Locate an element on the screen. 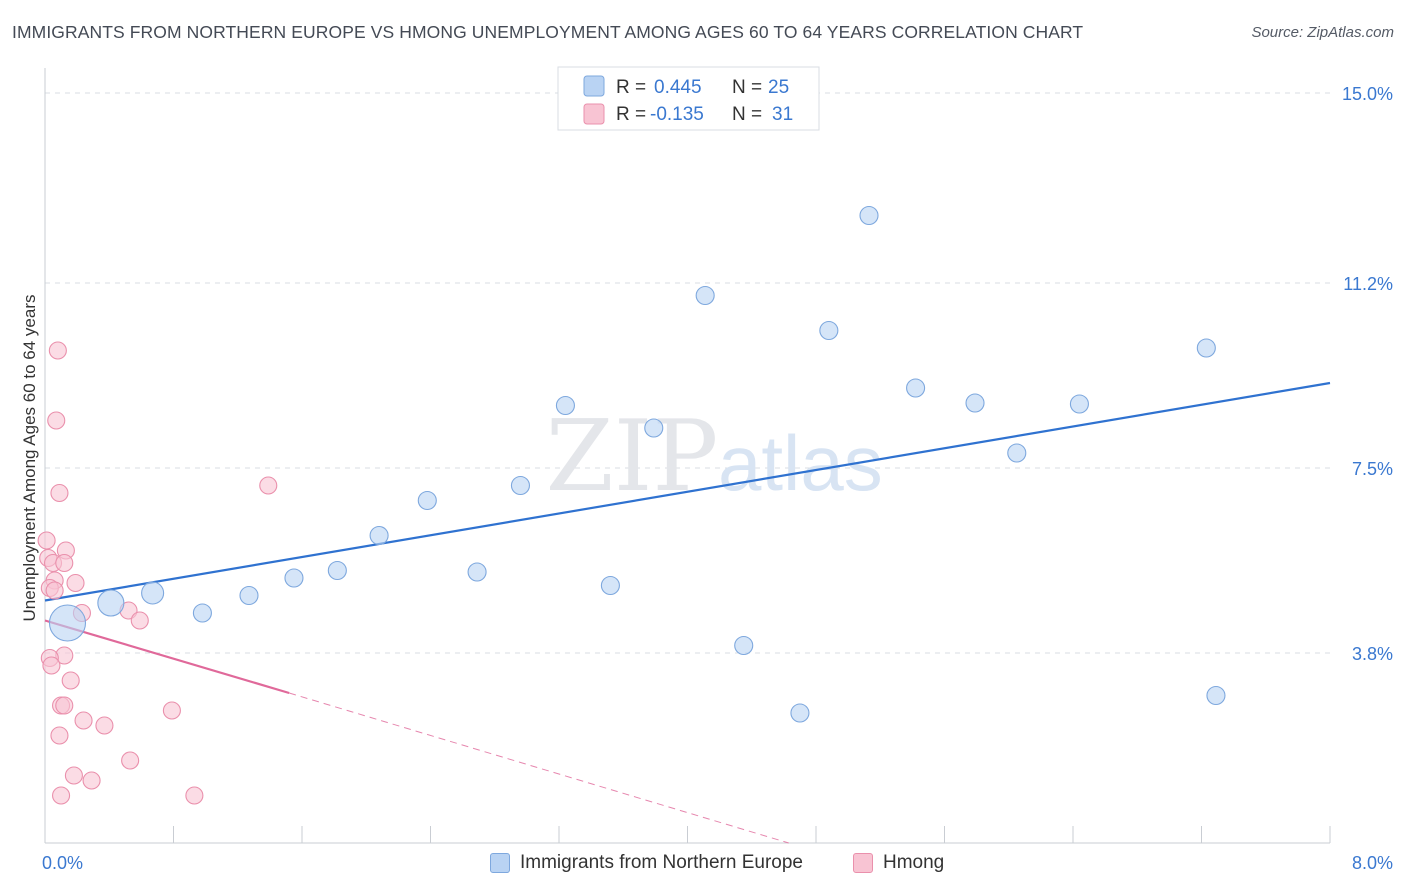  y-axis-label: Unemployment Among Ages 60 to 64 years is located at coordinates (29, 458).